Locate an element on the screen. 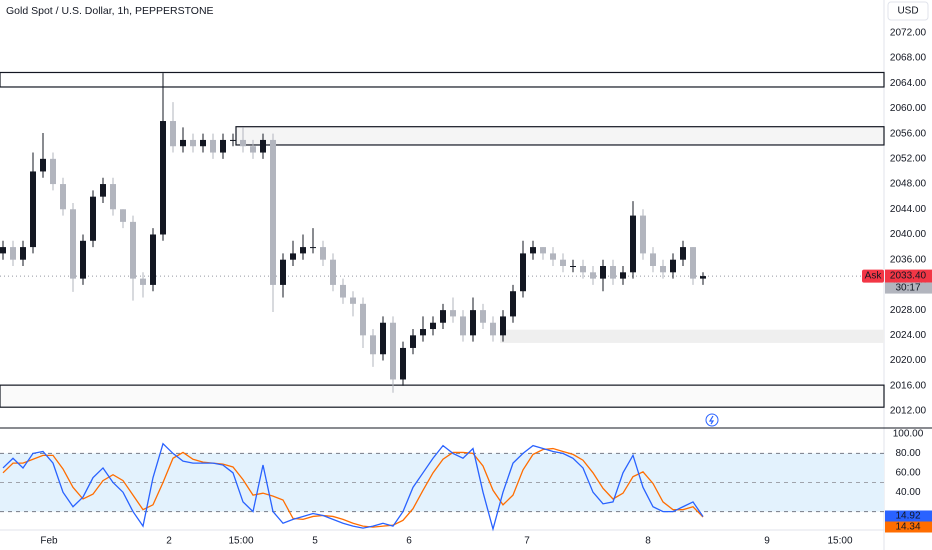 This screenshot has width=932, height=550. x-tick-label: 9 is located at coordinates (767, 541).